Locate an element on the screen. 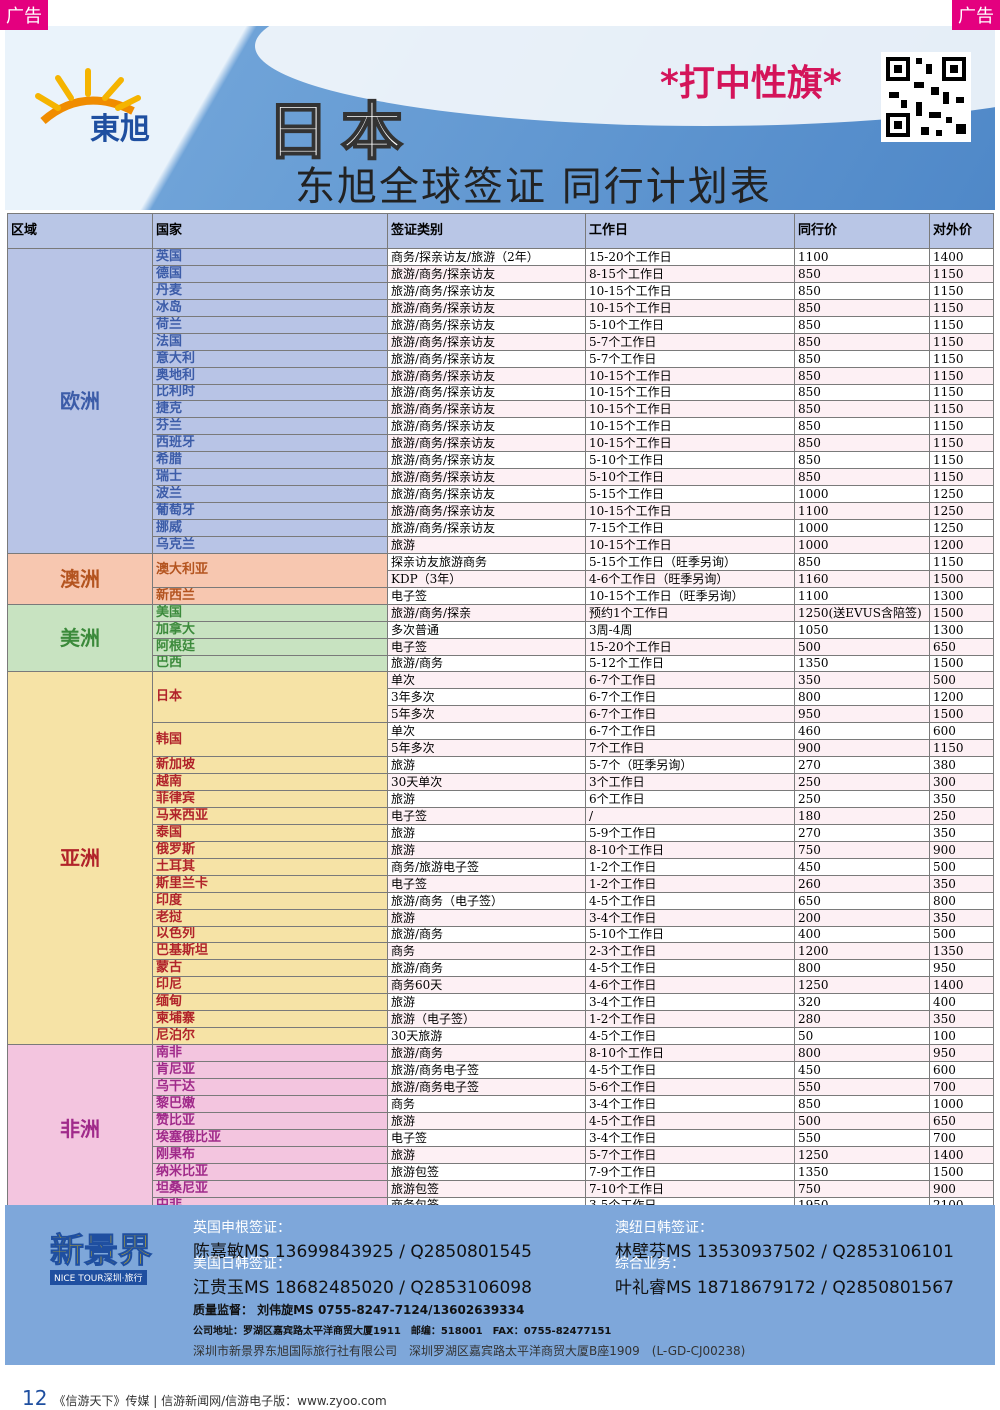 The height and width of the screenshot is (1410, 1000). peer-price: 270 is located at coordinates (862, 765).